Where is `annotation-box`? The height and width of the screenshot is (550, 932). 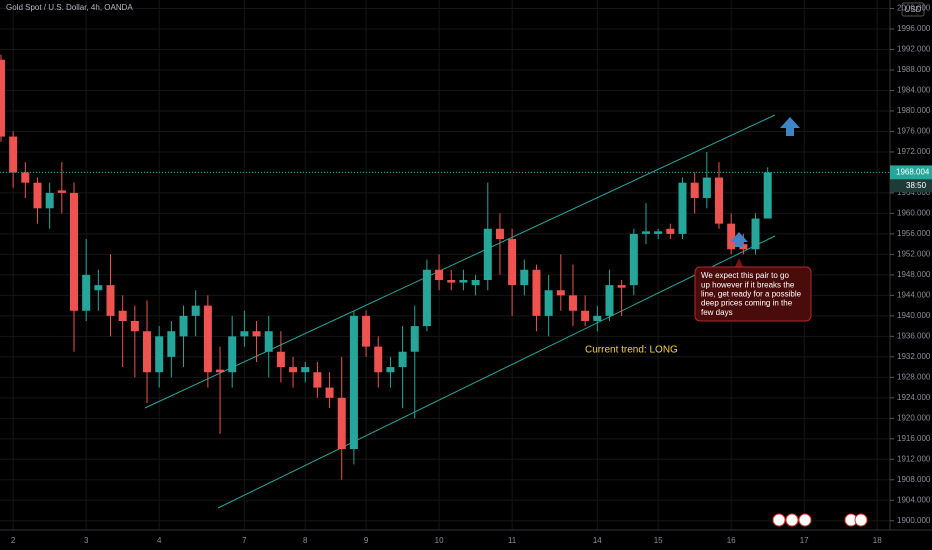
annotation-box is located at coordinates (753, 294).